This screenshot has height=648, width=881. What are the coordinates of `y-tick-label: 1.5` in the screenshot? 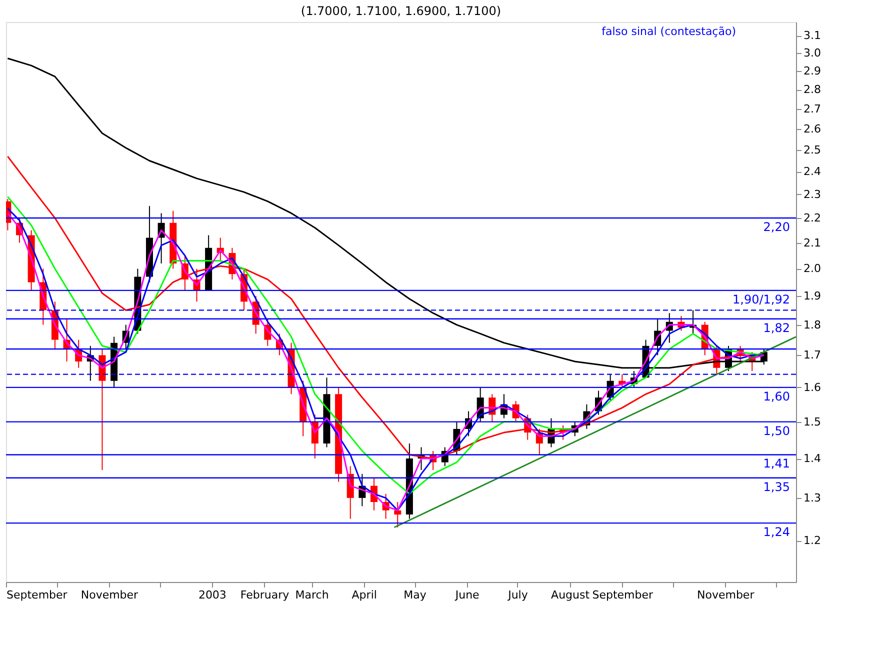 It's located at (812, 421).